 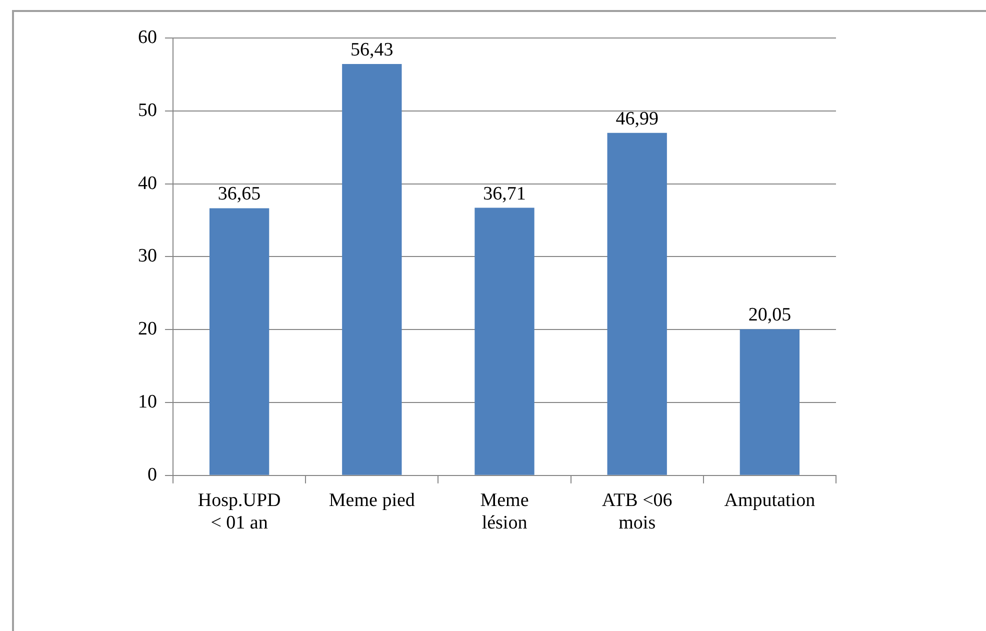 What do you see at coordinates (147, 256) in the screenshot?
I see `y-tick-label: 30` at bounding box center [147, 256].